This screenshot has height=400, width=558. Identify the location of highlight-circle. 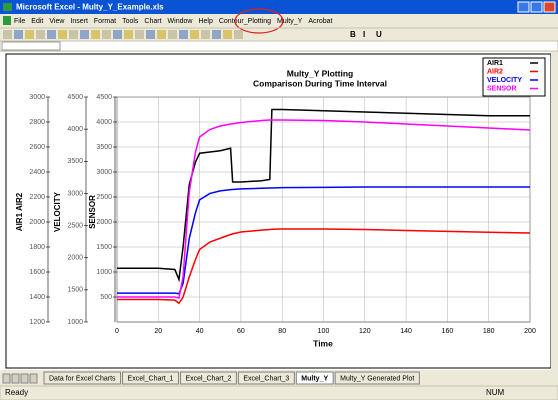
(259, 21).